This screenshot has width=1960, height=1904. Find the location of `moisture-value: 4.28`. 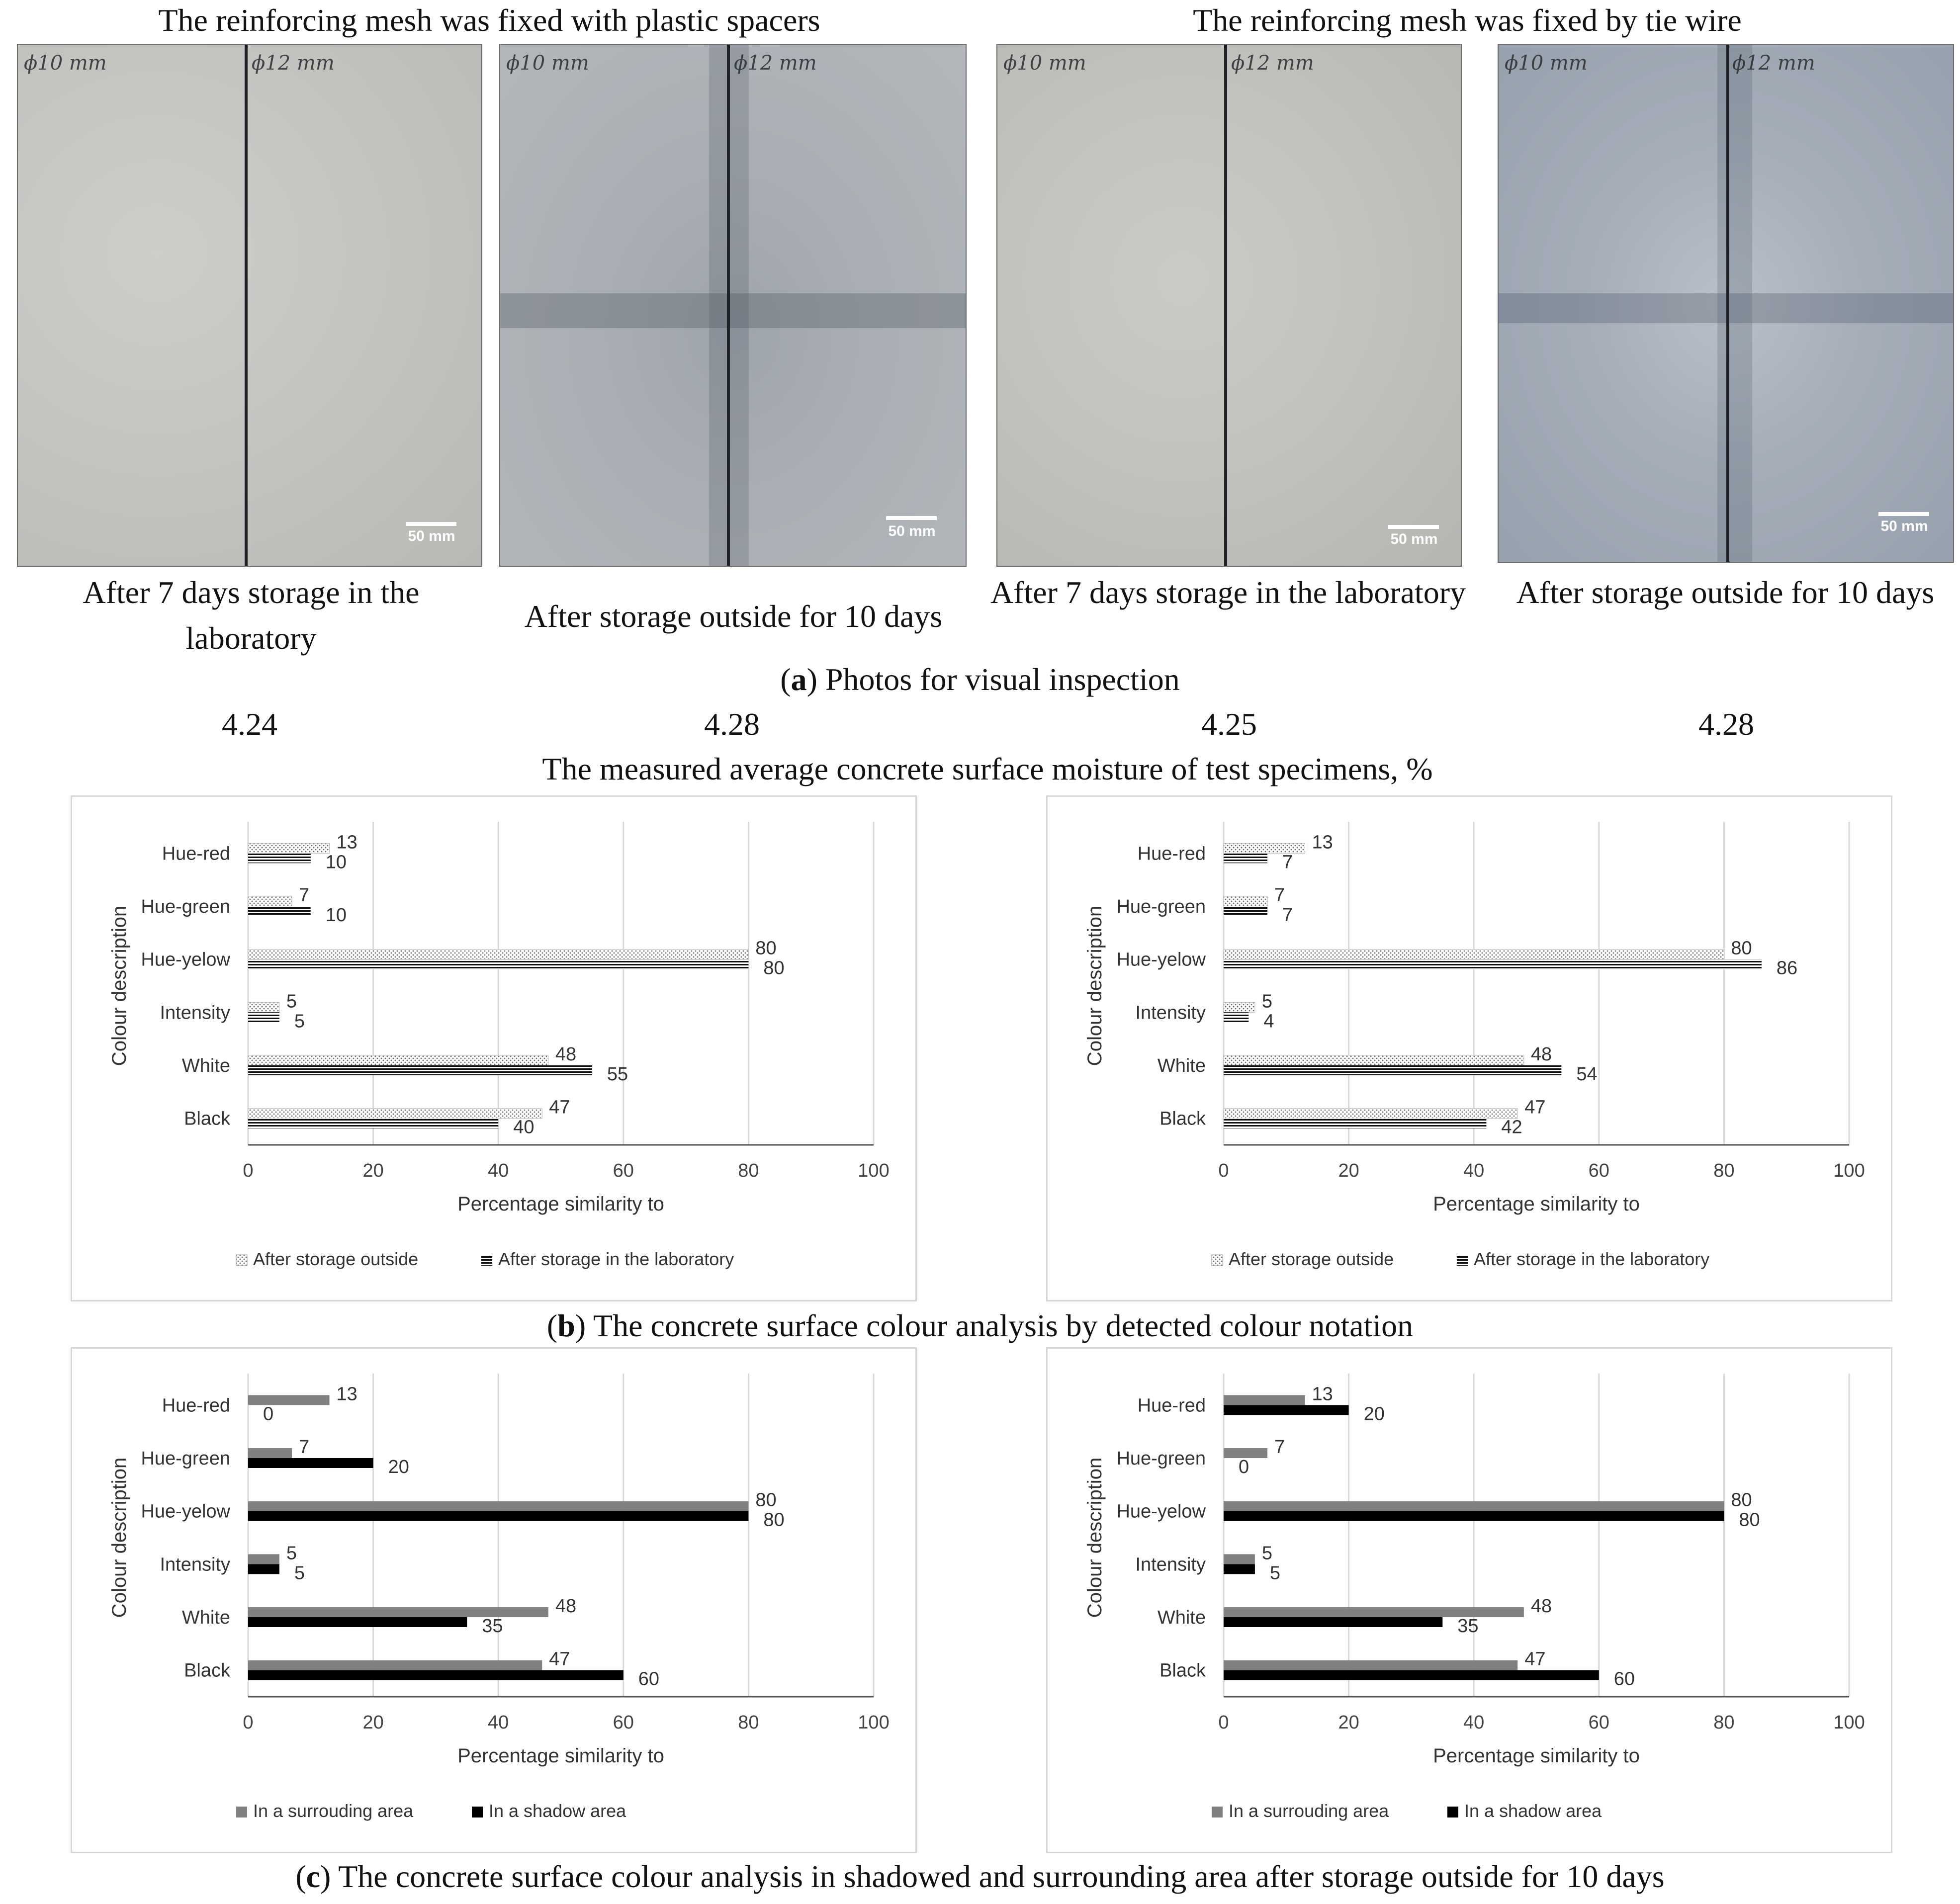

moisture-value: 4.28 is located at coordinates (732, 724).